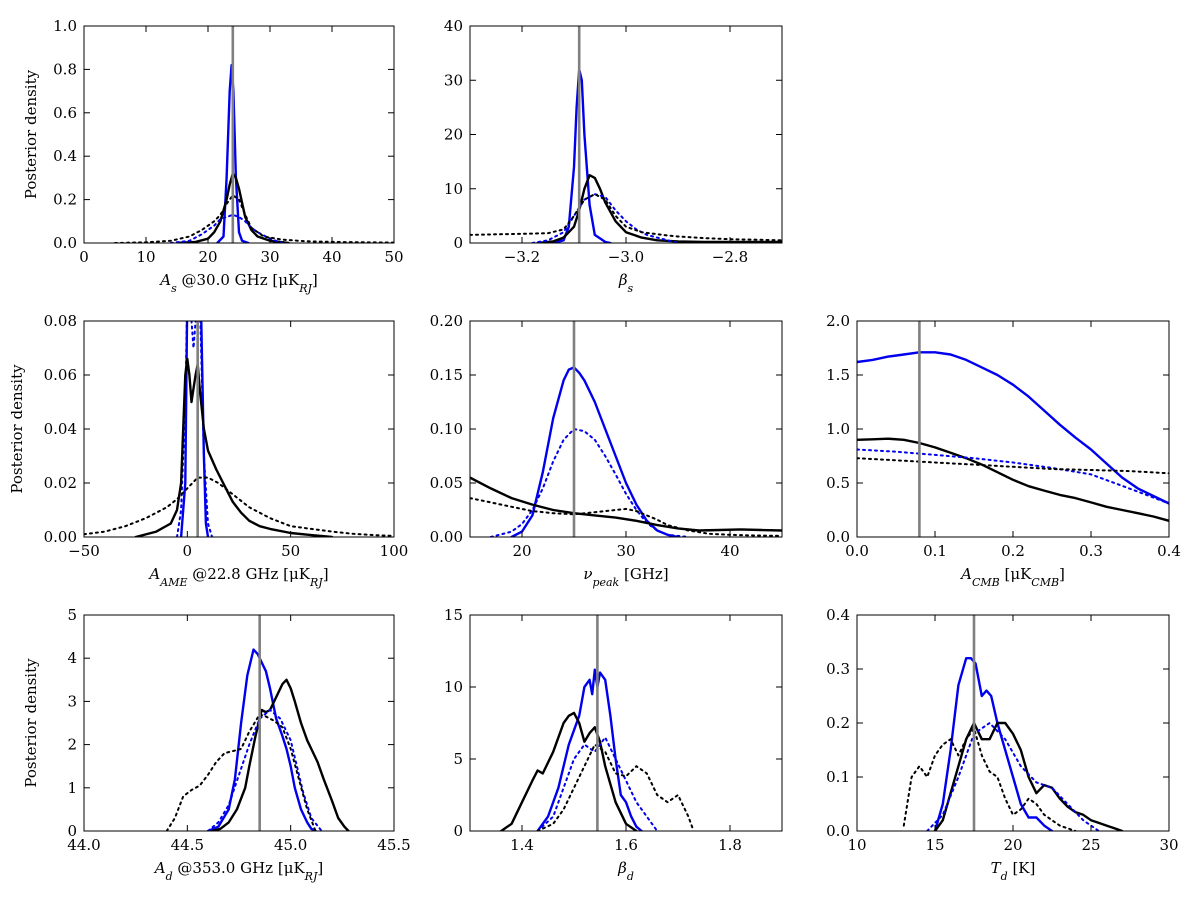 The width and height of the screenshot is (1200, 900). What do you see at coordinates (83, 845) in the screenshot?
I see `x-tick-label: 44.0` at bounding box center [83, 845].